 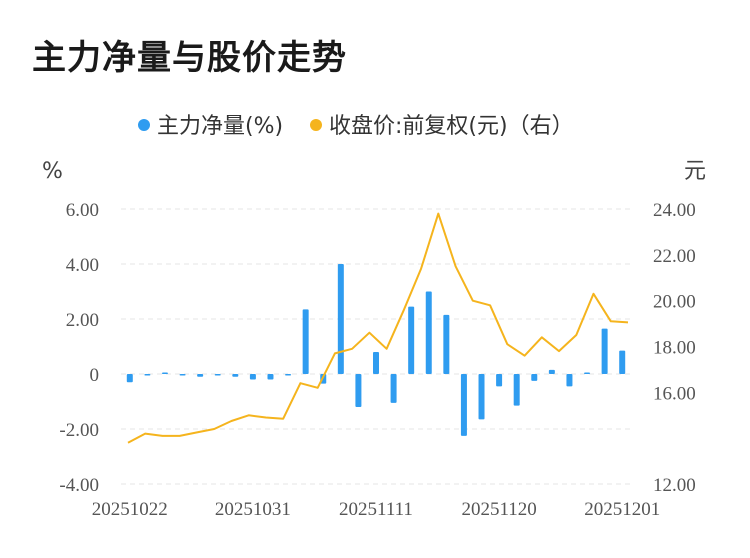 What do you see at coordinates (82, 320) in the screenshot?
I see `left-axis-tick-label: 2.00` at bounding box center [82, 320].